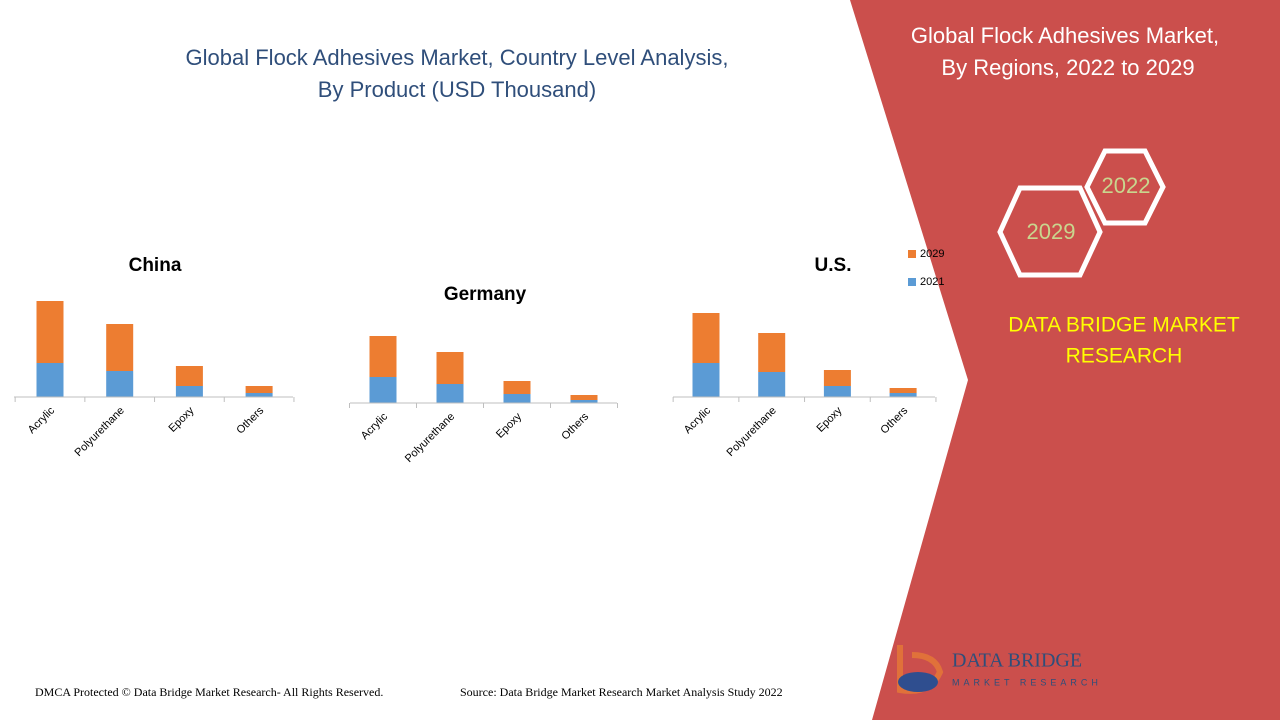  Describe the element at coordinates (932, 254) in the screenshot. I see `legend-label: 2029` at that location.